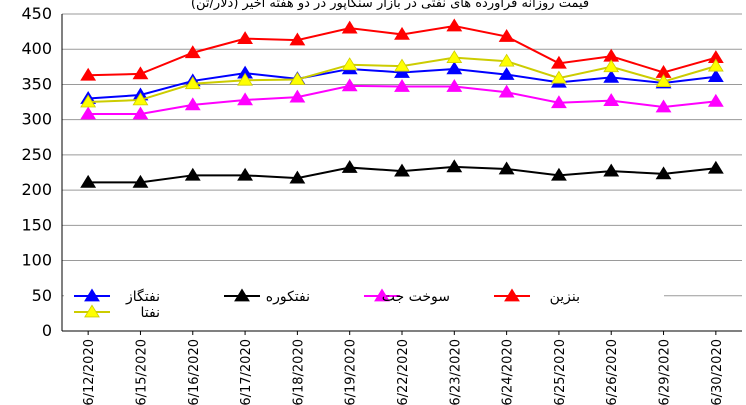 This screenshot has width=746, height=405. What do you see at coordinates (117, 312) in the screenshot?
I see `legend-item: نفتا` at bounding box center [117, 312].